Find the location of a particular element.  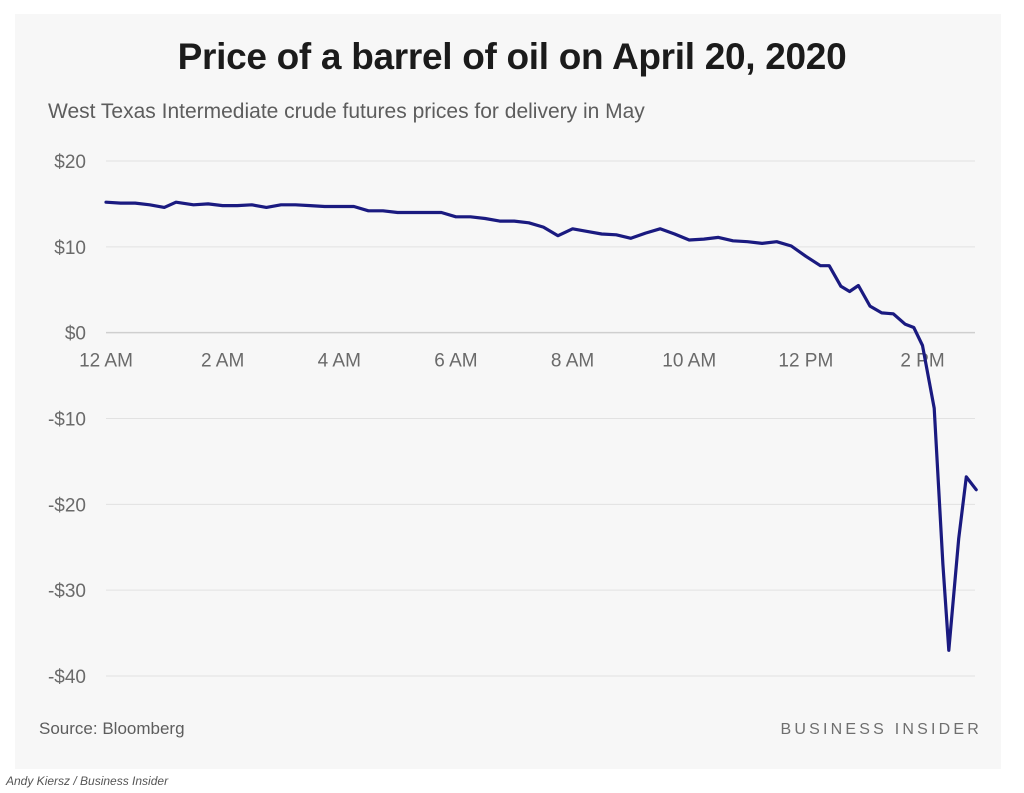

x-tick-label: 4 AM is located at coordinates (339, 361).